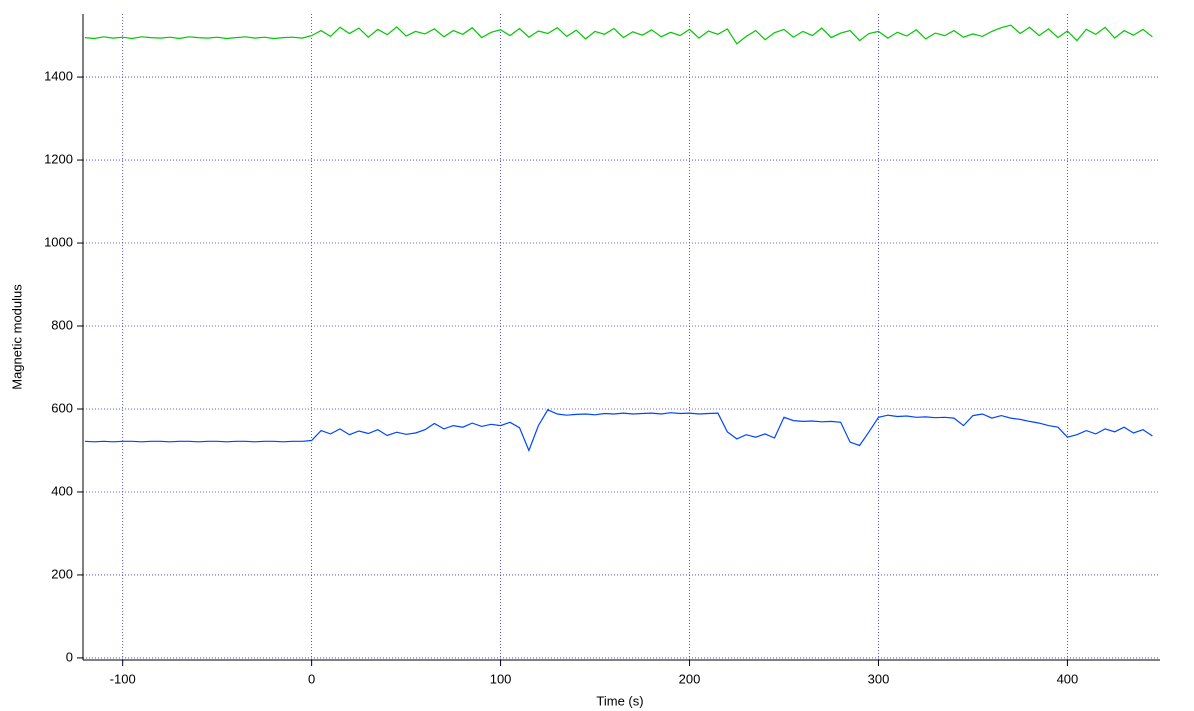 This screenshot has width=1194, height=711. What do you see at coordinates (1068, 678) in the screenshot?
I see `x-tick-label: 400` at bounding box center [1068, 678].